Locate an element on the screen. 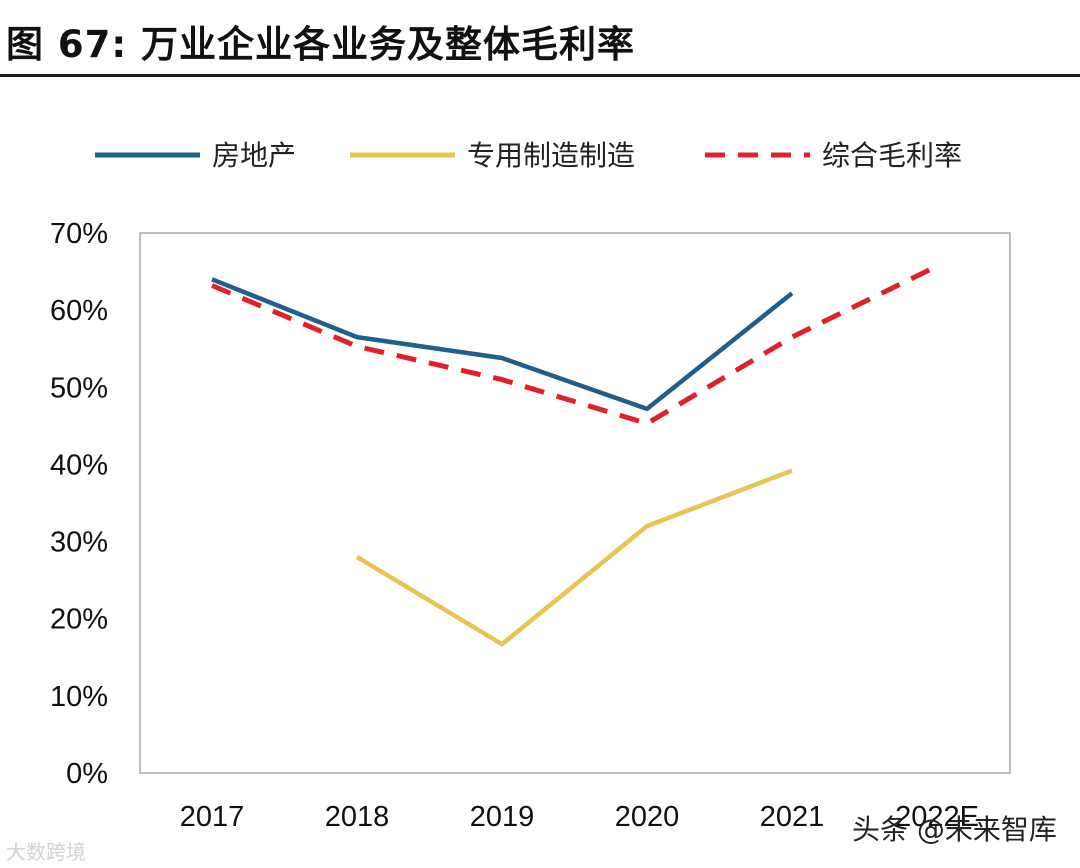 This screenshot has height=868, width=1080. watermark-right: 头条 @未来智库 is located at coordinates (954, 829).